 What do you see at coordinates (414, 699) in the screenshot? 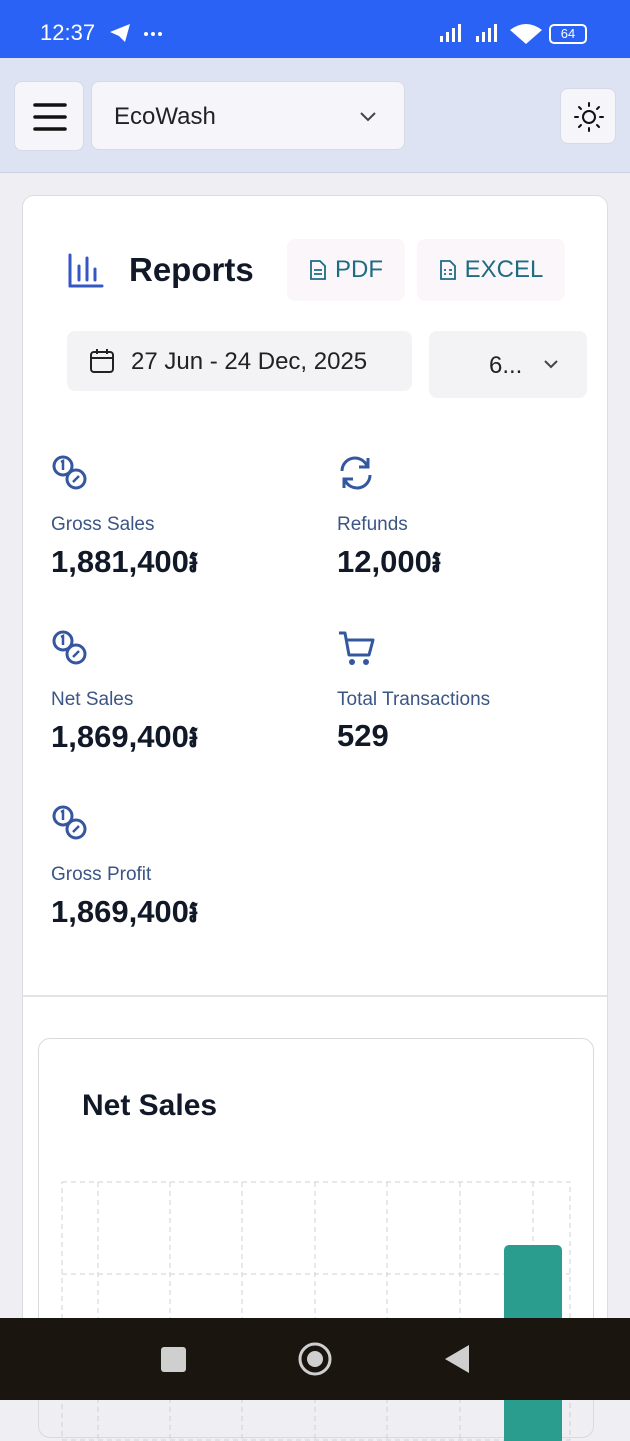
I see `metric-label: Total Transactions` at bounding box center [414, 699].